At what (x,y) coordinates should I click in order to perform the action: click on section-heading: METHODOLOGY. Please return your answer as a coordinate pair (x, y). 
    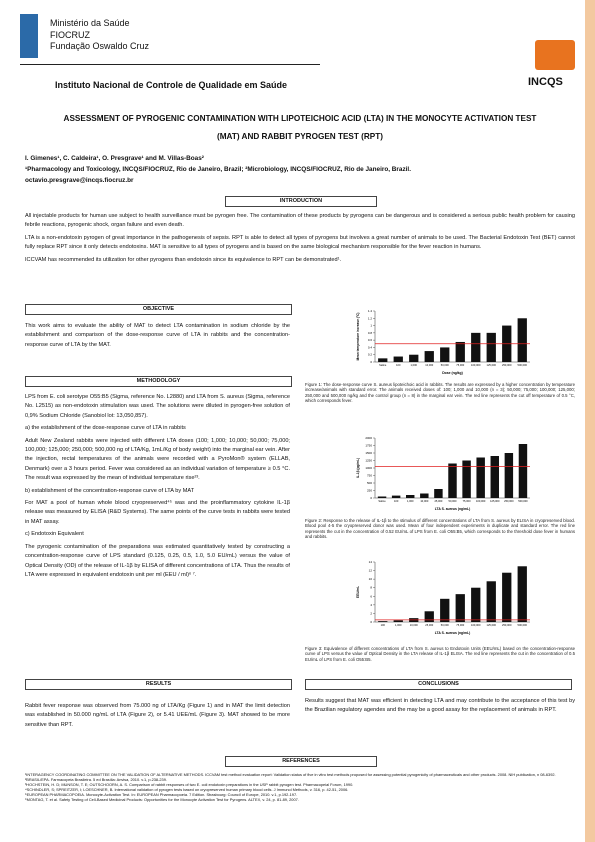
    Looking at the image, I should click on (158, 381).